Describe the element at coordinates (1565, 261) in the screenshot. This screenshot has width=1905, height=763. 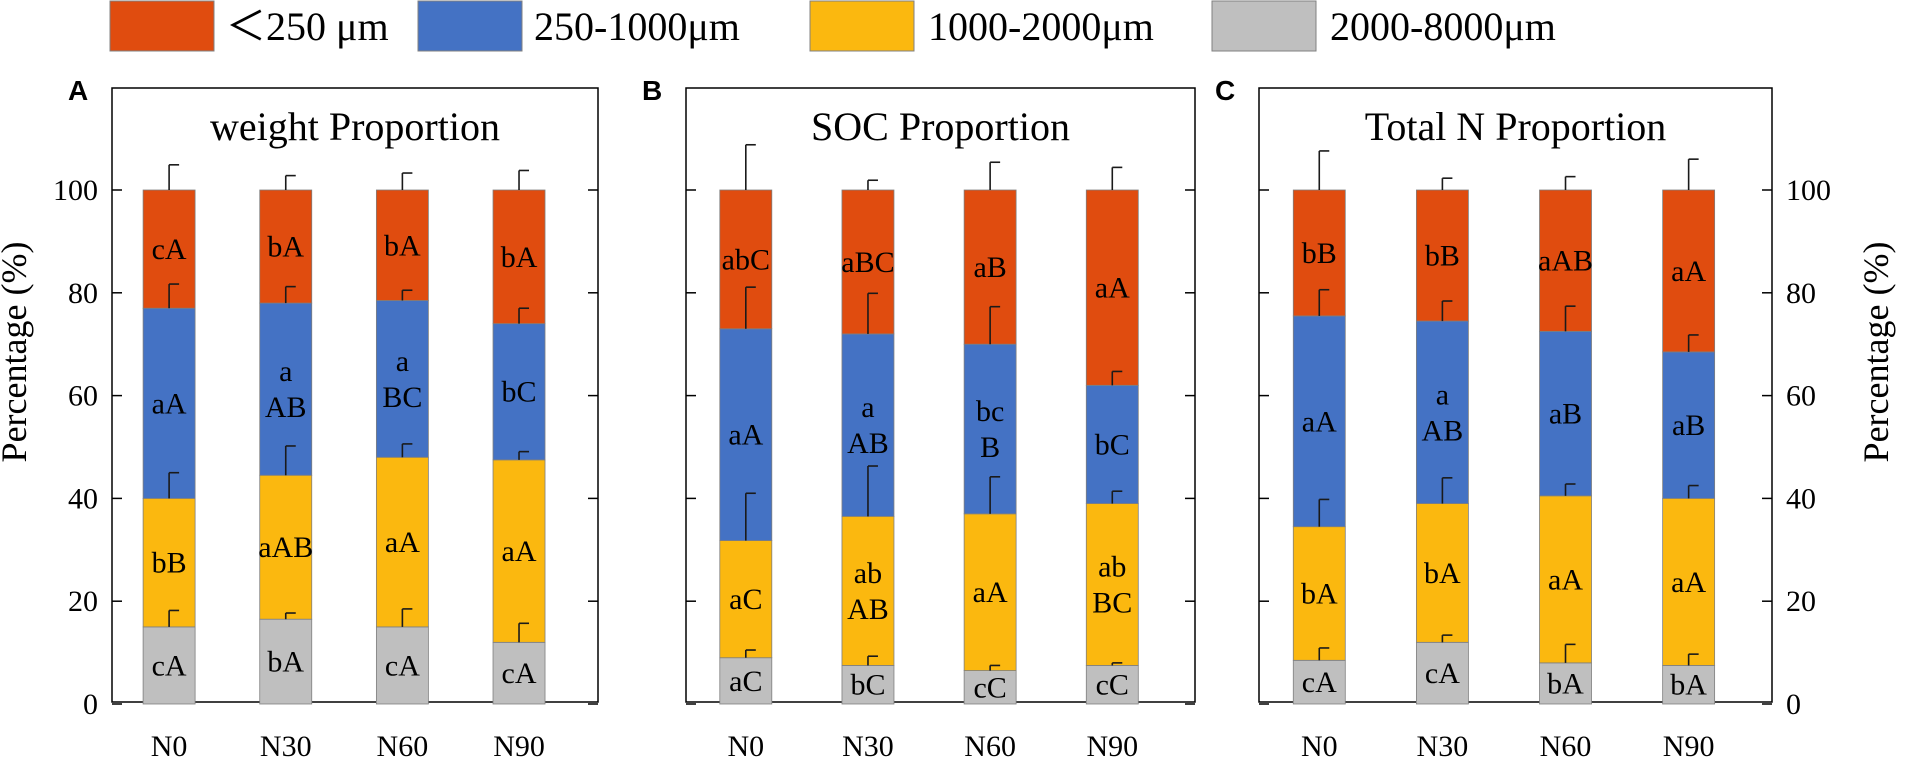
I see `significance-label: aAB` at that location.